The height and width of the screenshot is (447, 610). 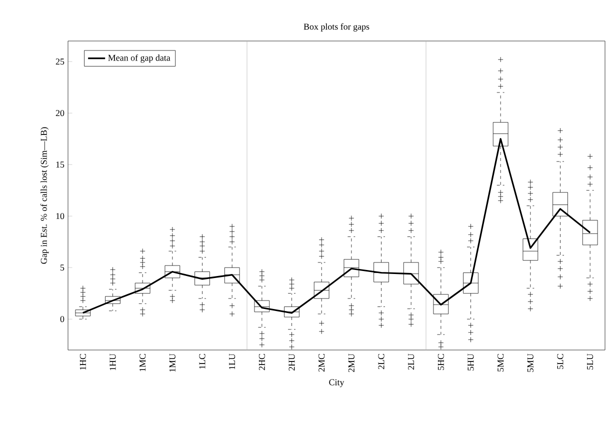 I want to click on x-tick-label: 5LU, so click(x=590, y=362).